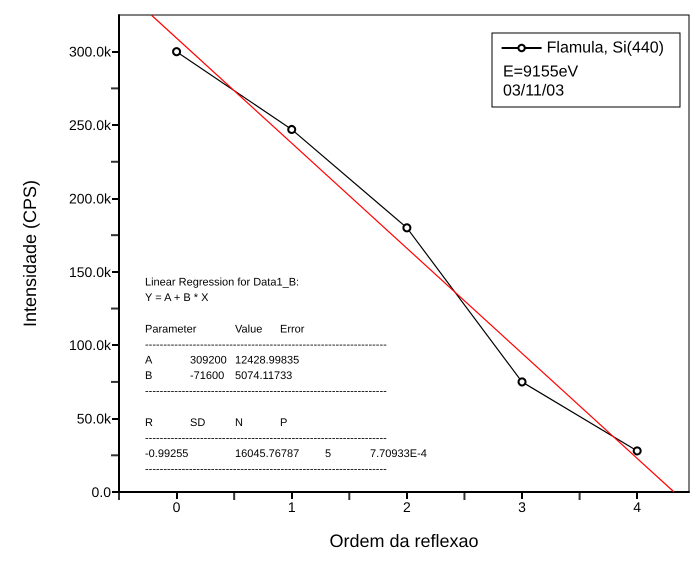 The height and width of the screenshot is (562, 691). Describe the element at coordinates (90, 345) in the screenshot. I see `y-tick-label: 100.0k` at that location.